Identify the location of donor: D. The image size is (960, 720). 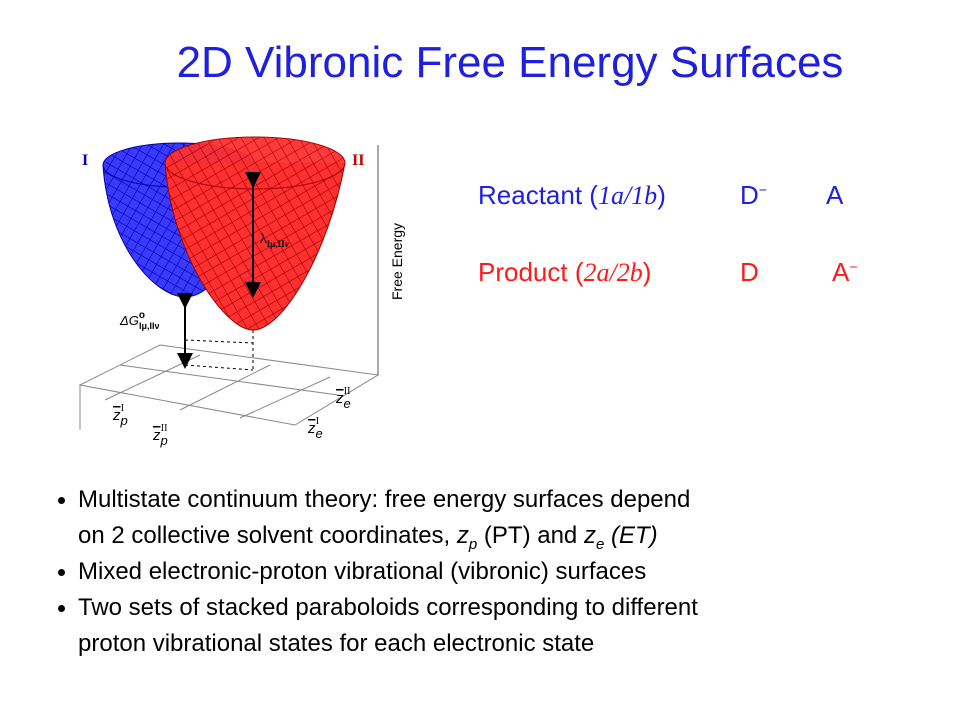
(749, 272).